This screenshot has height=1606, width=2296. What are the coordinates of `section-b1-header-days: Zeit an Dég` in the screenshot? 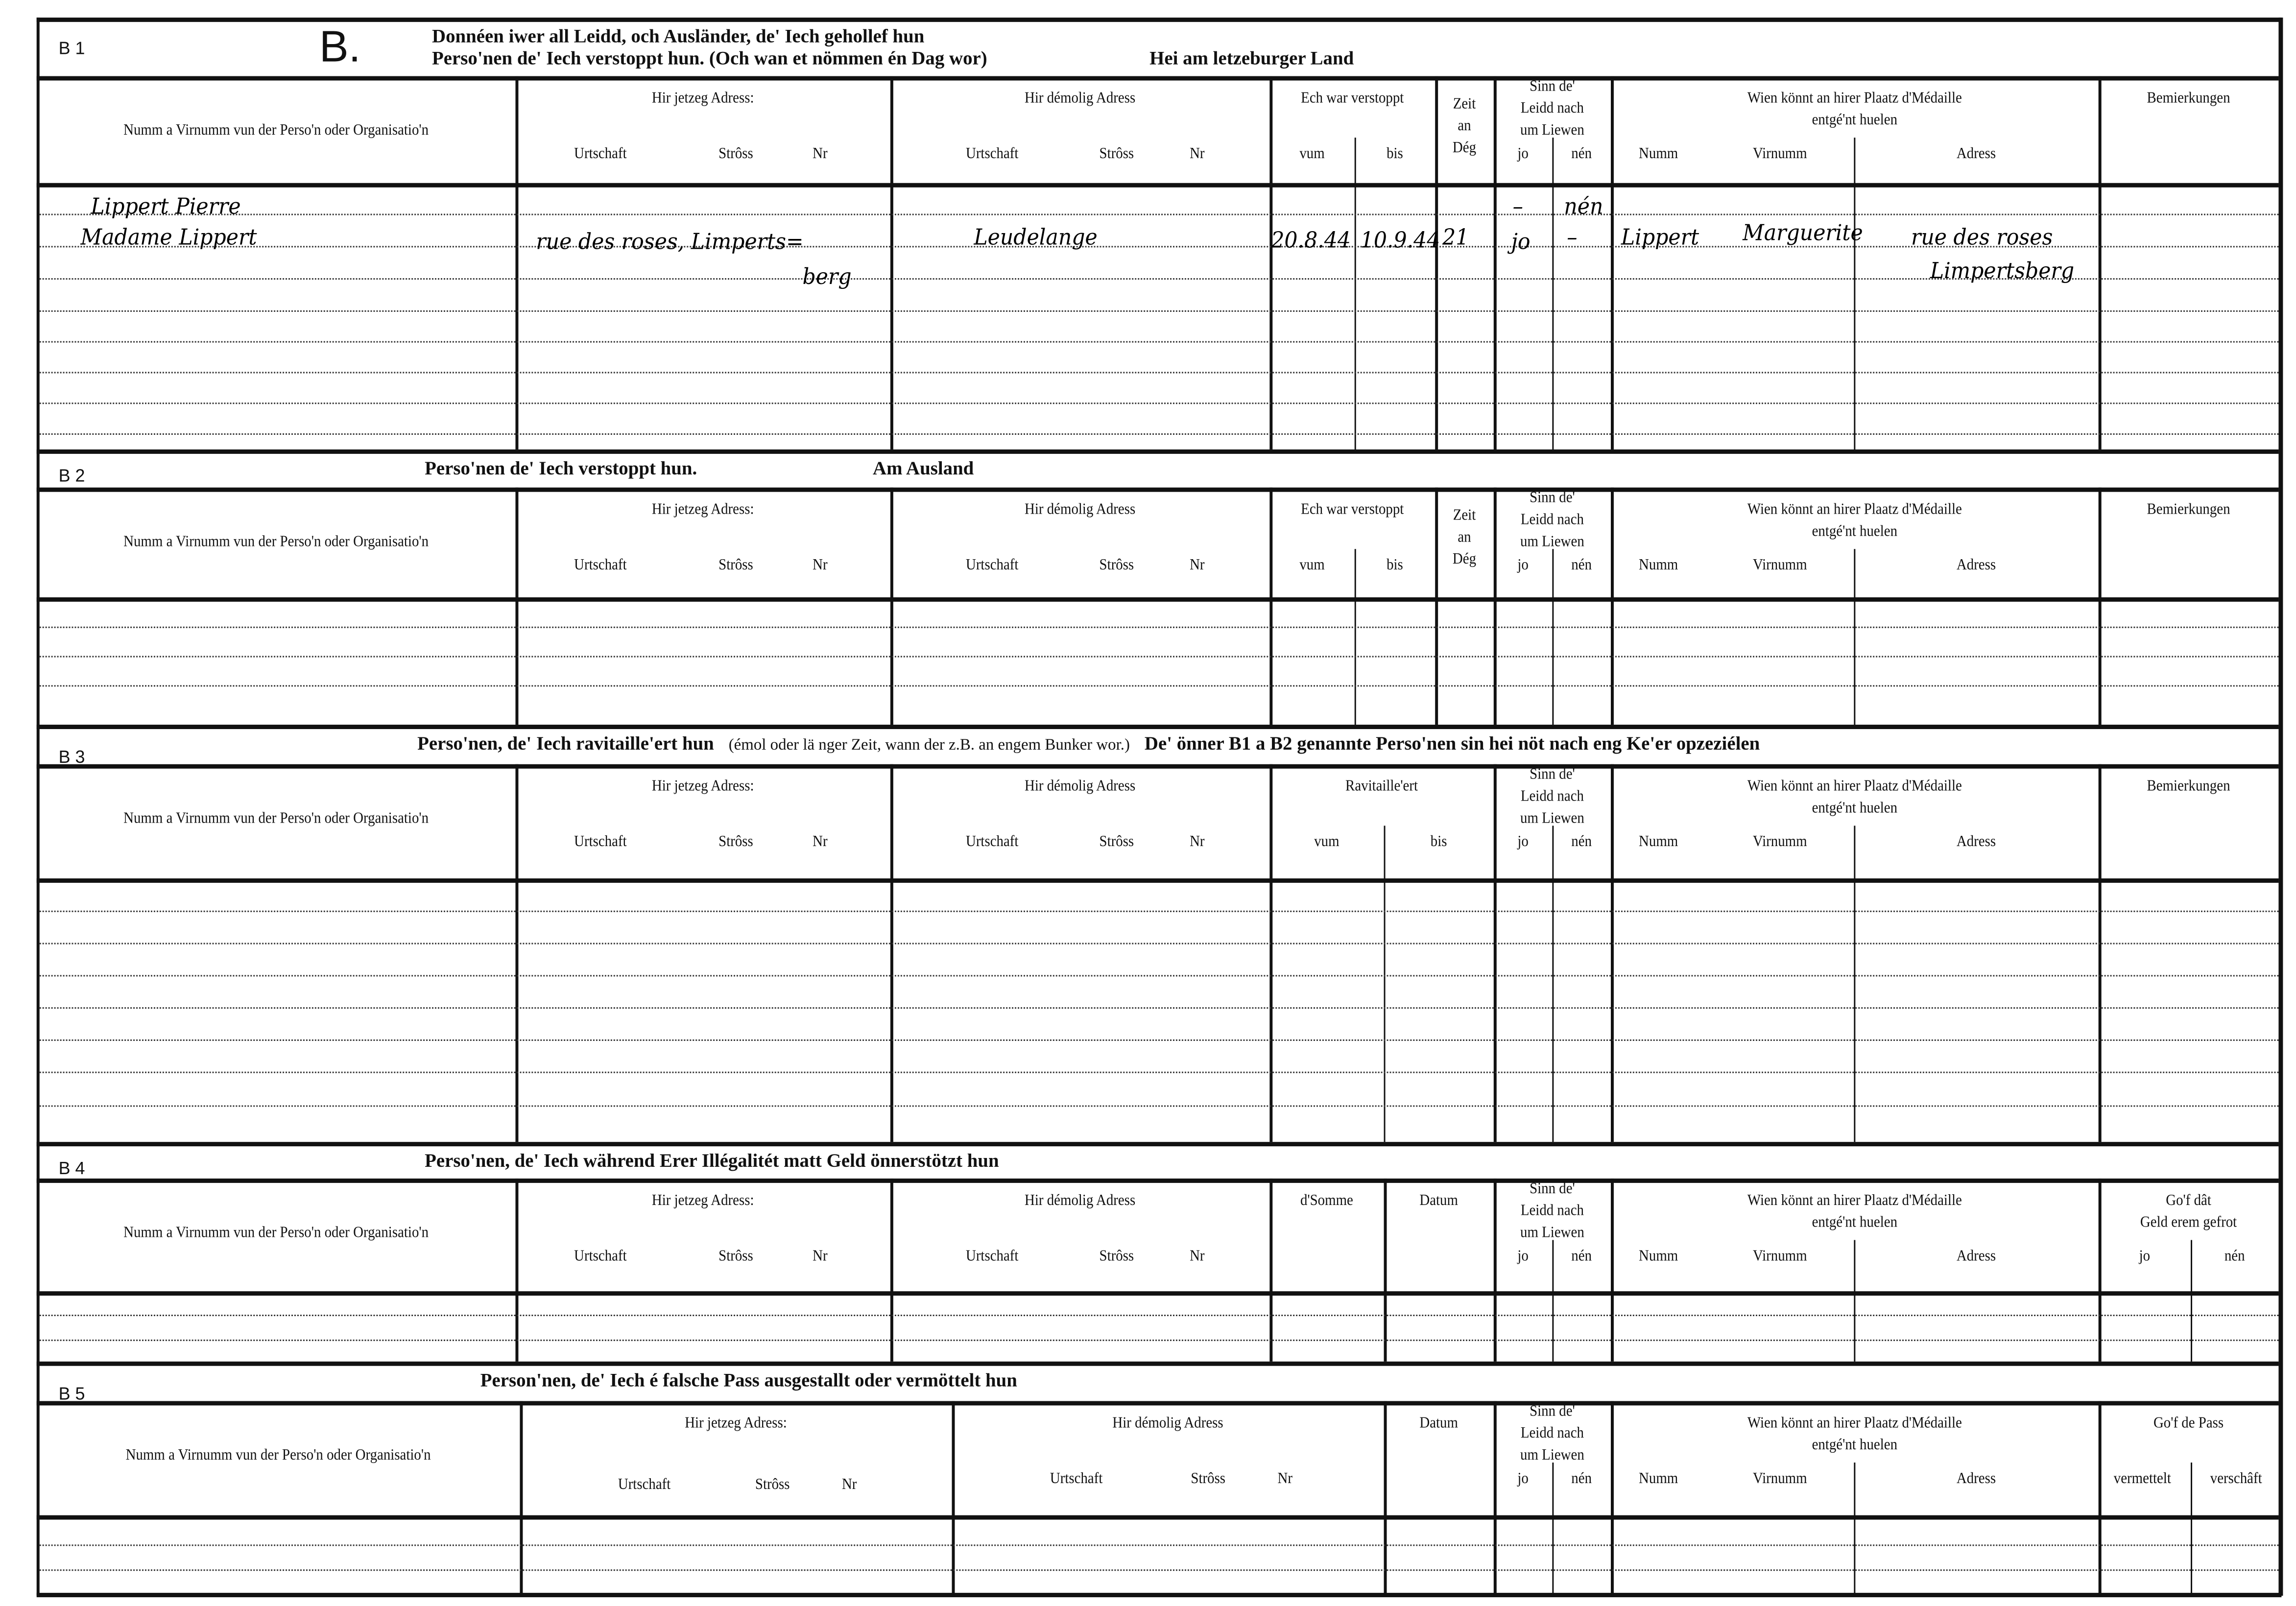 It's located at (1465, 127).